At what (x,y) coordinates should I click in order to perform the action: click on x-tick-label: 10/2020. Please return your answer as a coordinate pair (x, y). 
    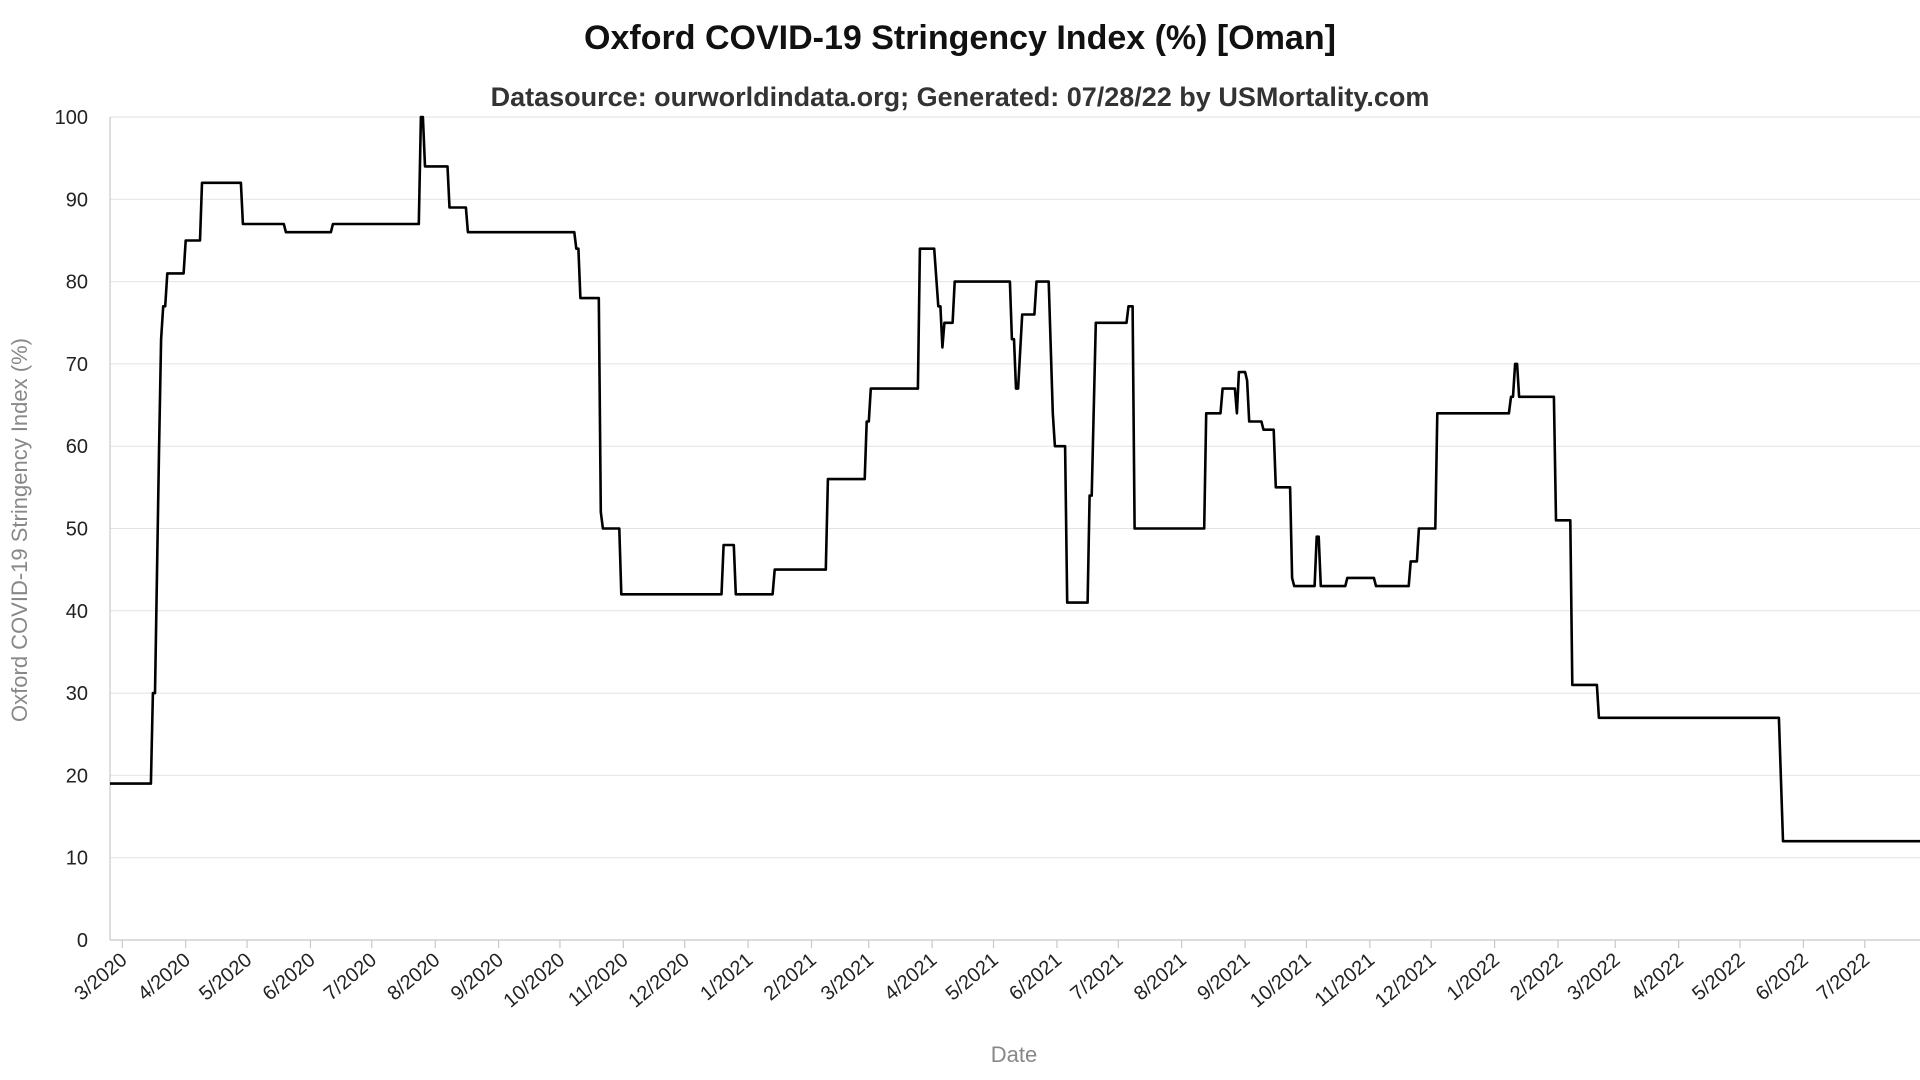
    Looking at the image, I should click on (535, 980).